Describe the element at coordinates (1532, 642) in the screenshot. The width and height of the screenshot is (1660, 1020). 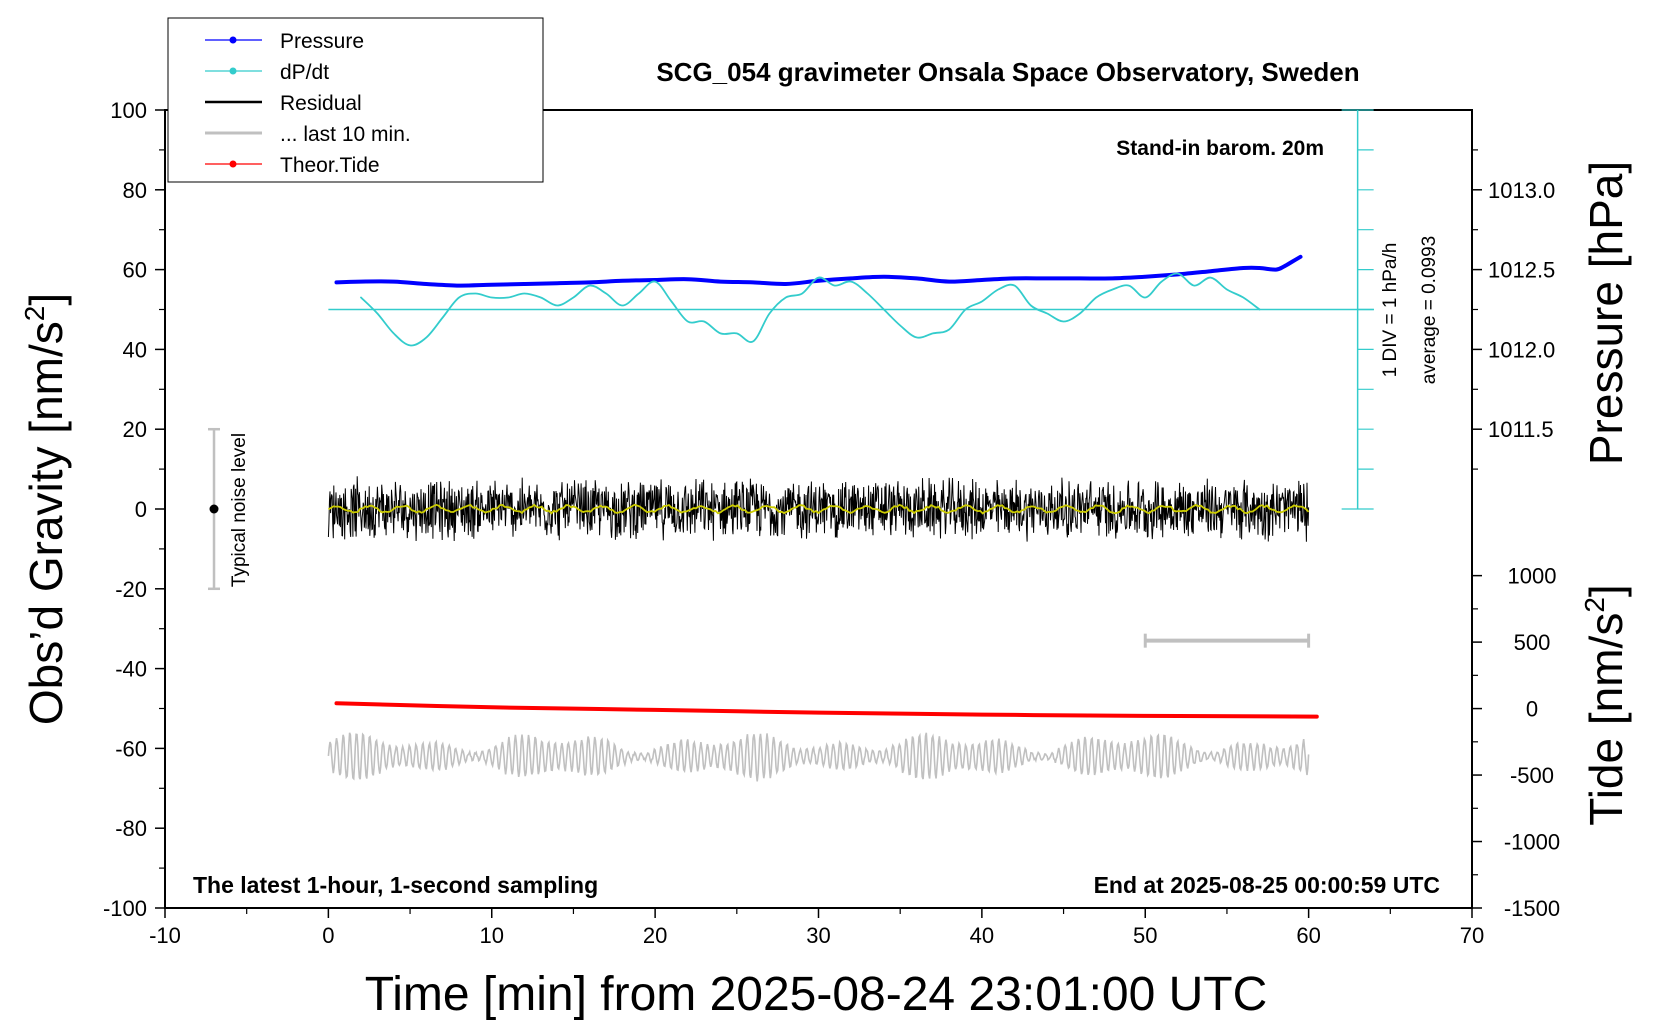
I see `tide-tick-label: 500` at that location.